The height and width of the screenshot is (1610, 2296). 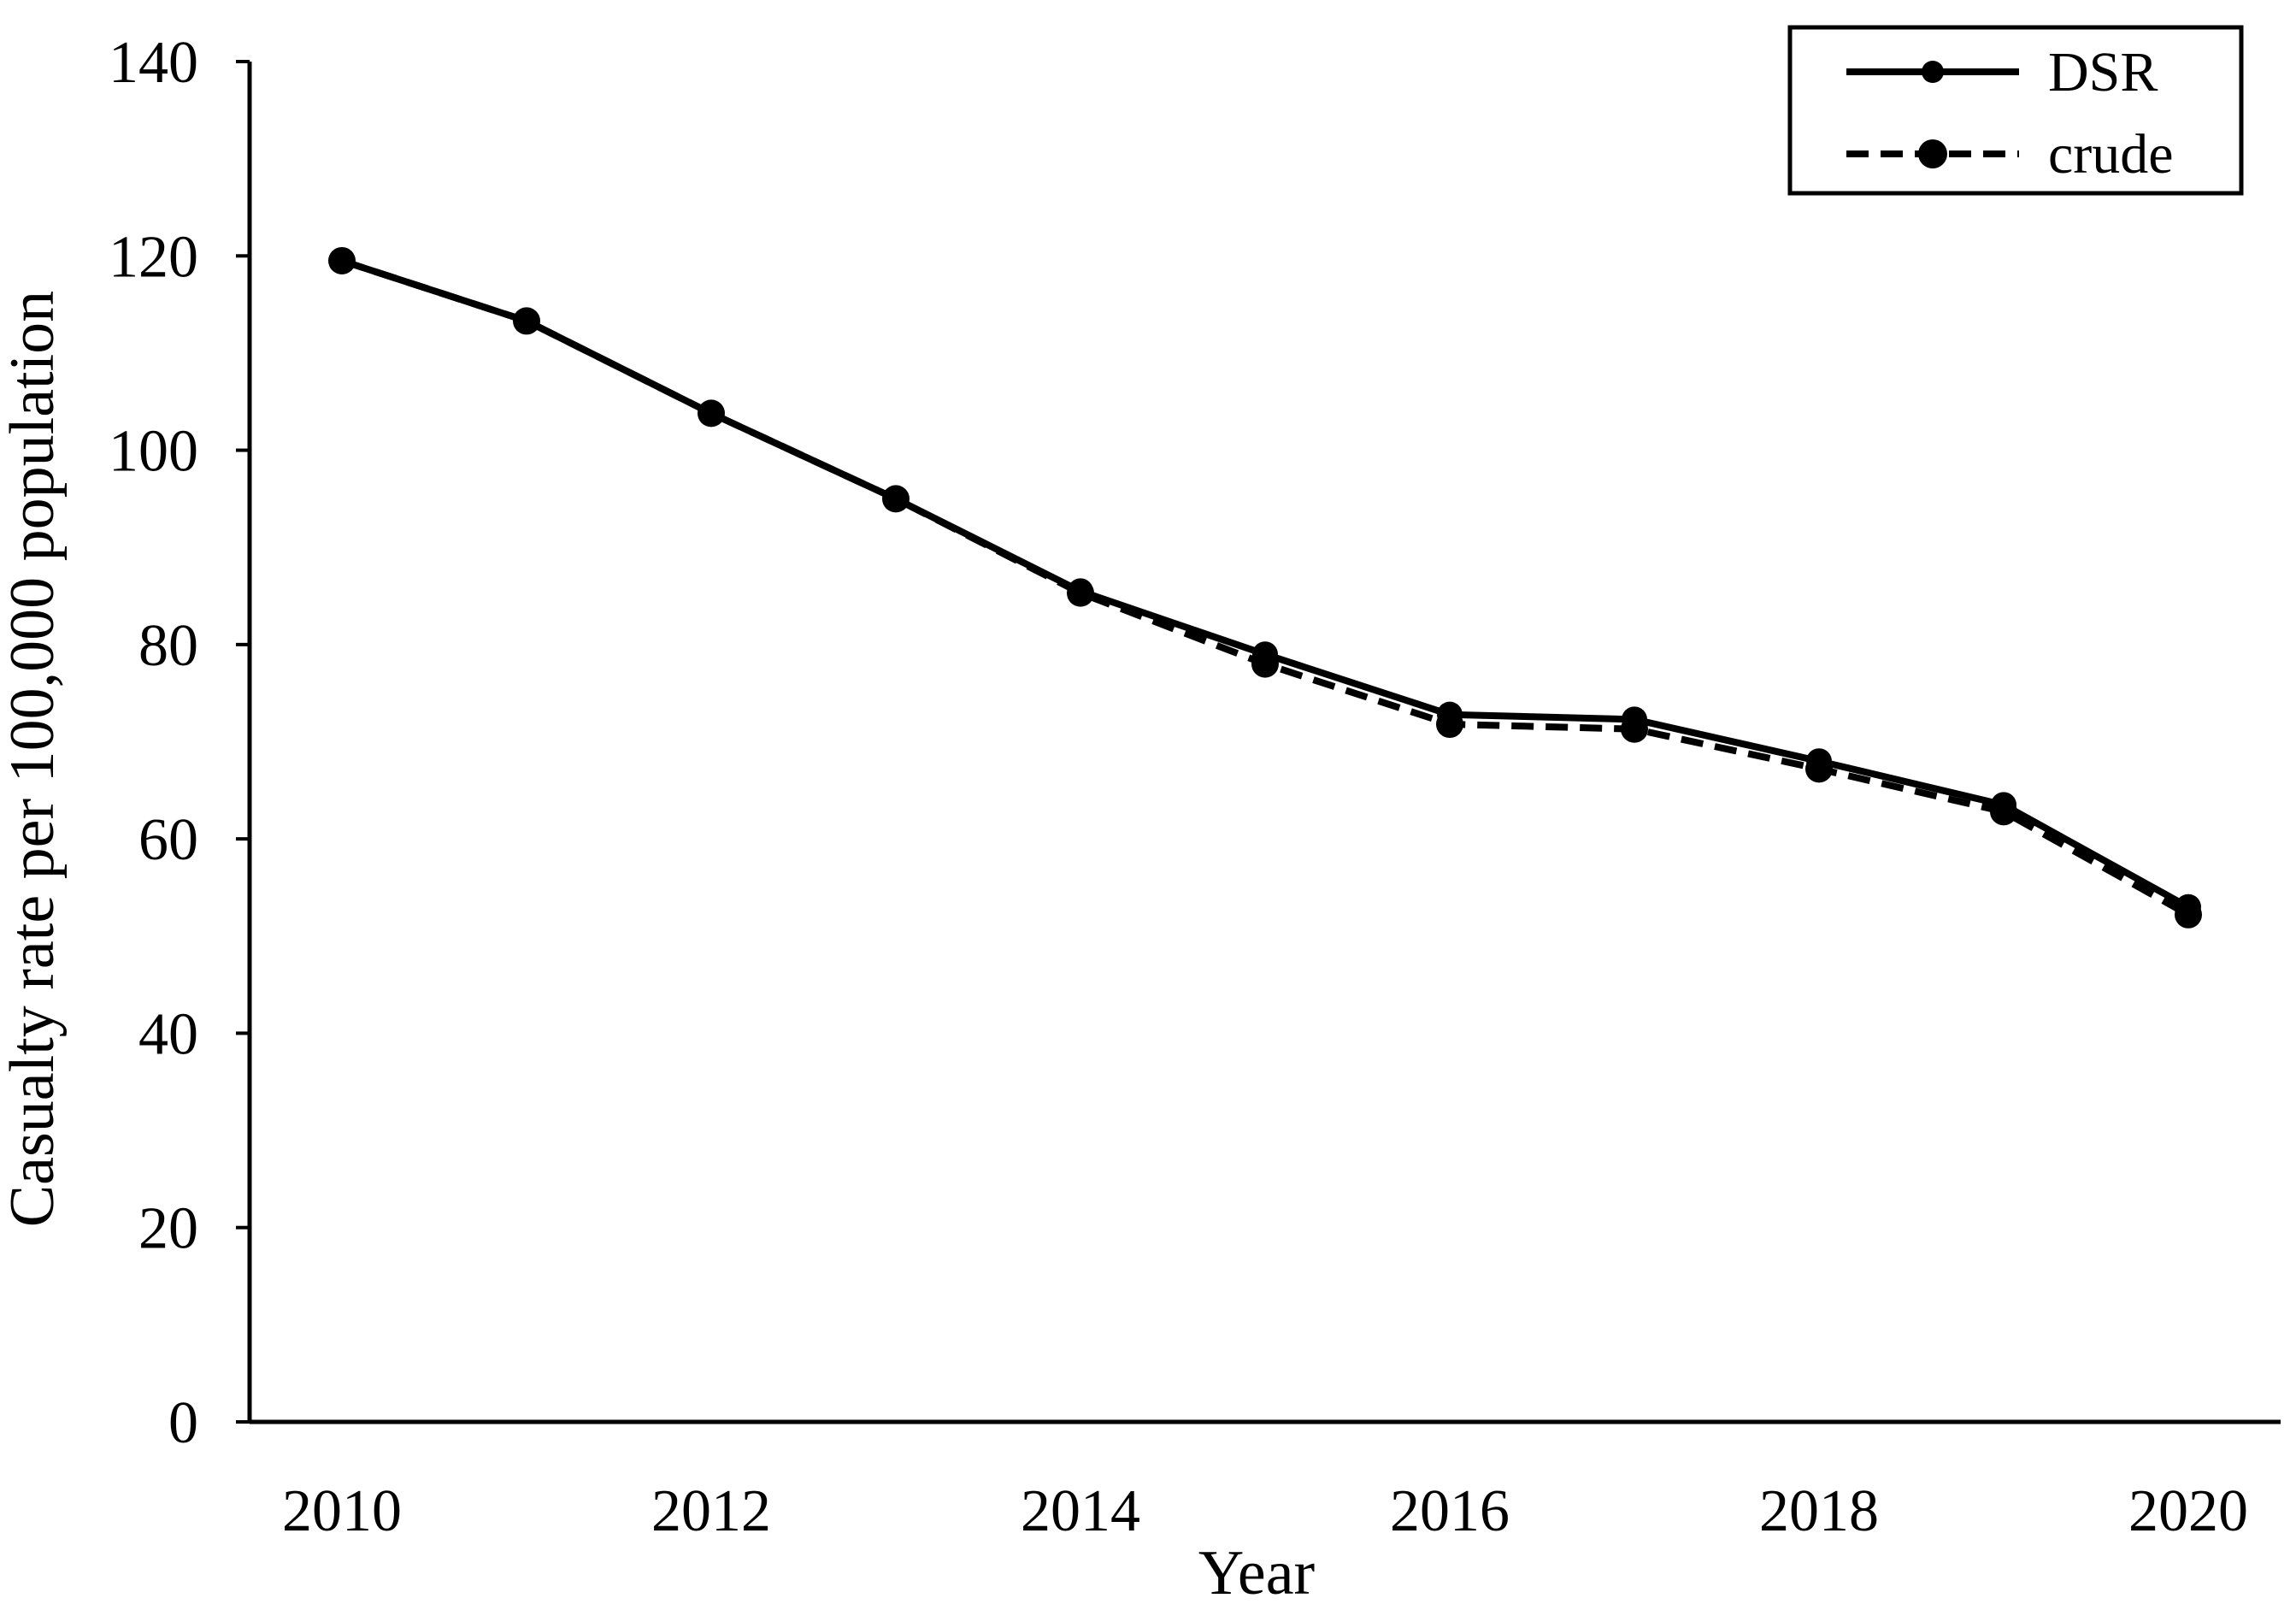 What do you see at coordinates (34, 759) in the screenshot?
I see `y-axis-title: Casualty rate per 100,000 population` at bounding box center [34, 759].